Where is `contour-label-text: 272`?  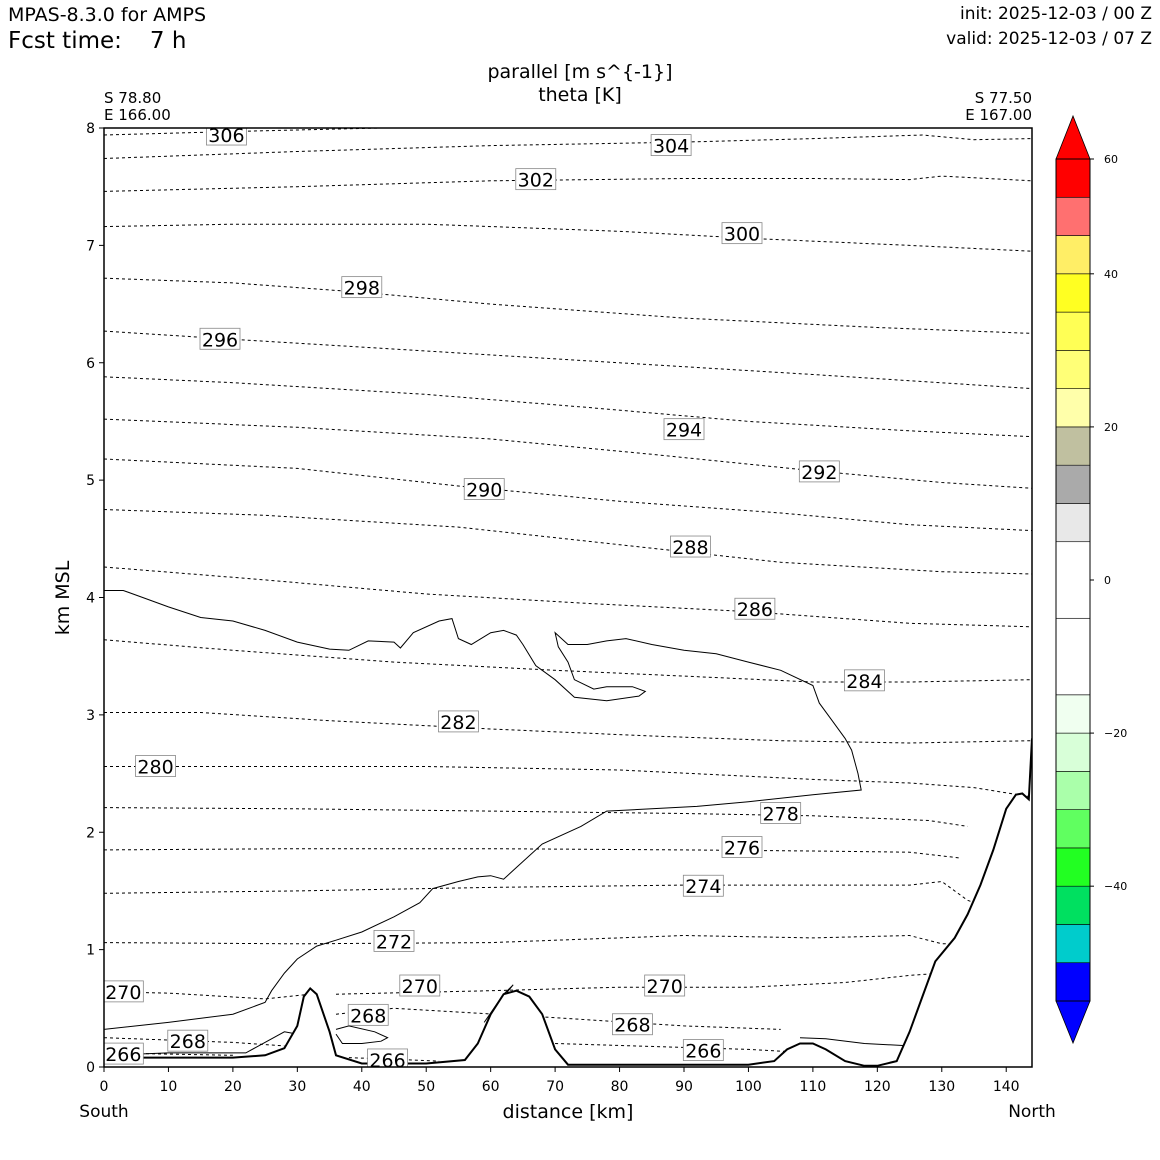
contour-label-text: 272 is located at coordinates (394, 942).